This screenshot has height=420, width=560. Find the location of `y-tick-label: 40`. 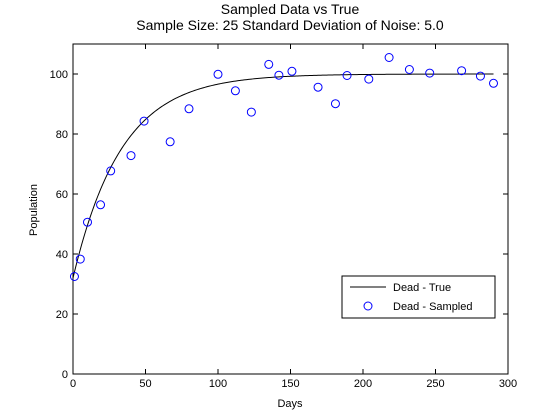

y-tick-label: 40 is located at coordinates (62, 255).